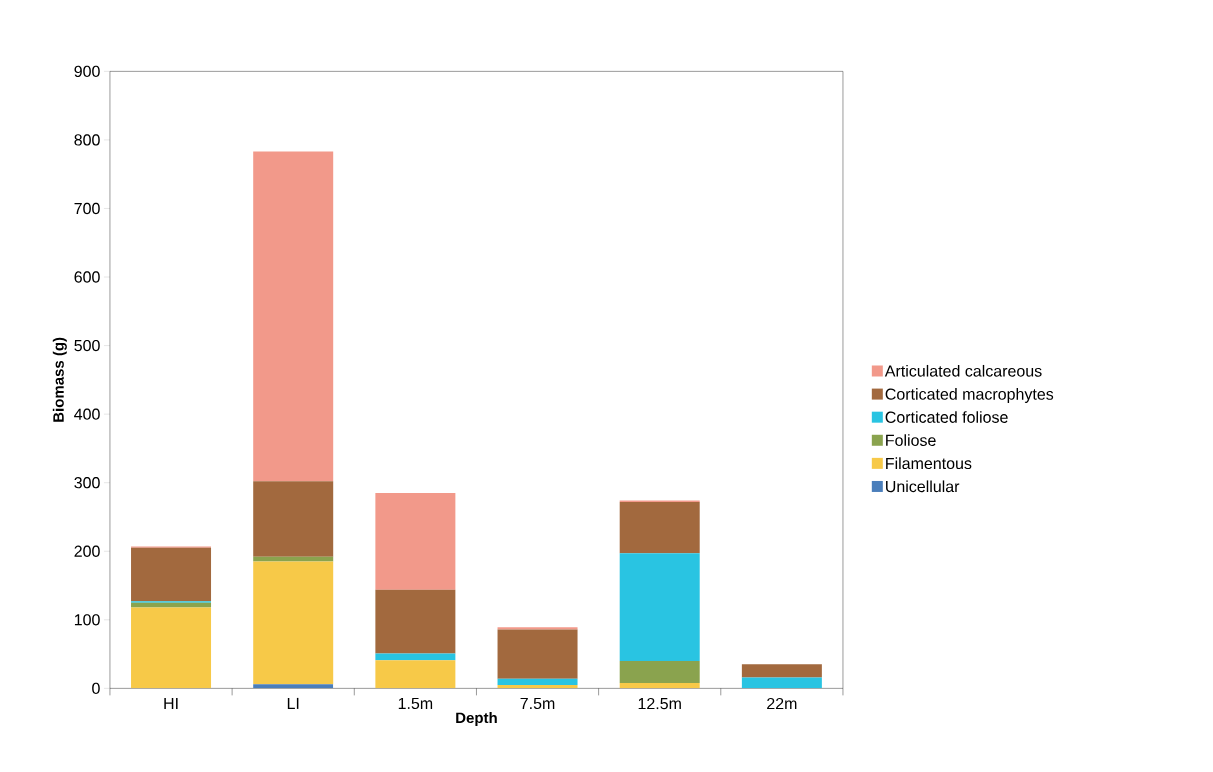 This screenshot has height=772, width=1213. I want to click on y-tick-label: 500, so click(87, 345).